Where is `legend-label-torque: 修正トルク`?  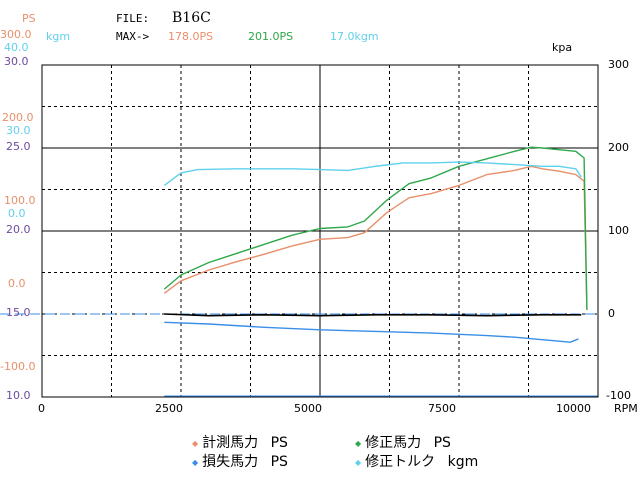
legend-label-torque: 修正トルク is located at coordinates (400, 462).